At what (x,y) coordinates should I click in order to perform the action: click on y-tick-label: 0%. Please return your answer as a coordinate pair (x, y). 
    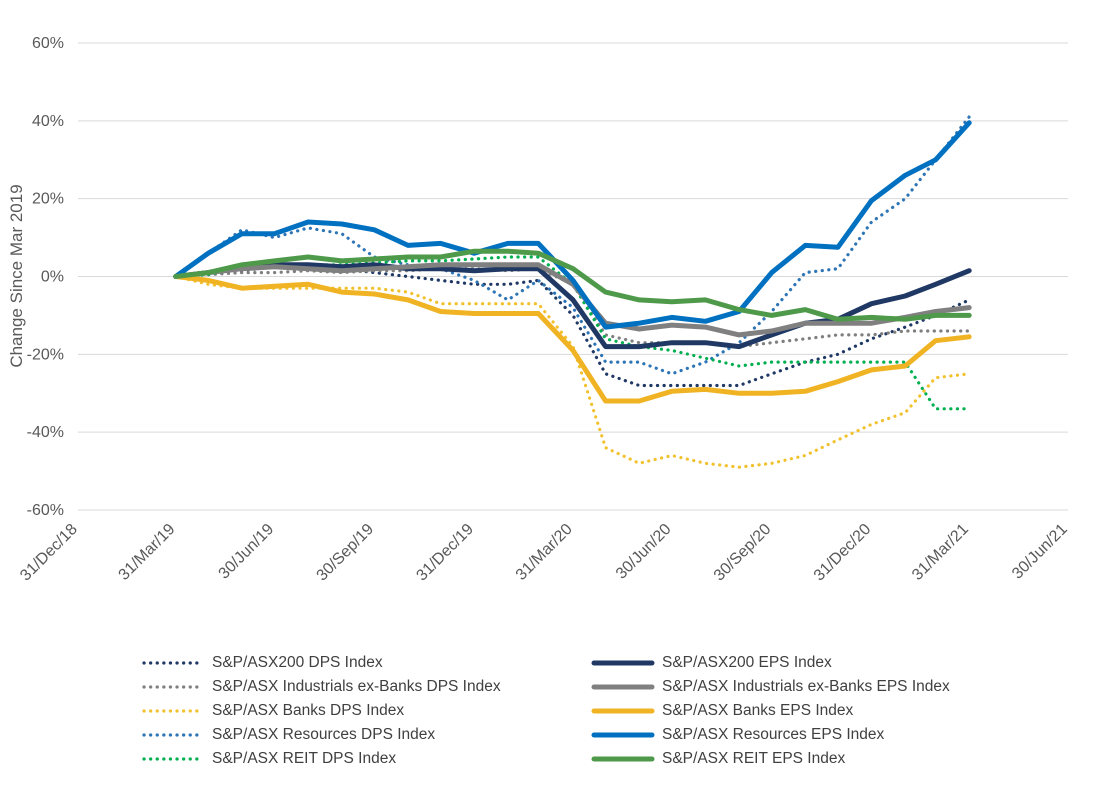
    Looking at the image, I should click on (52, 277).